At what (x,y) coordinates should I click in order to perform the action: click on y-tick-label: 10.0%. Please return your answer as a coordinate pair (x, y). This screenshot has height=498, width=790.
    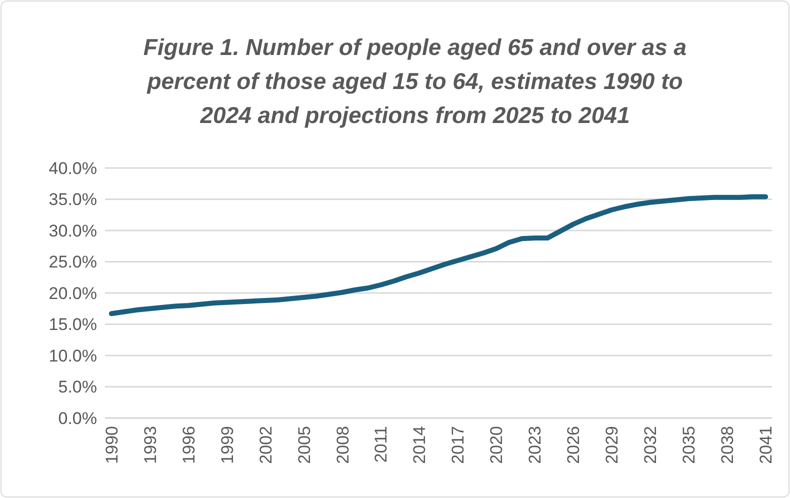
    Looking at the image, I should click on (72, 356).